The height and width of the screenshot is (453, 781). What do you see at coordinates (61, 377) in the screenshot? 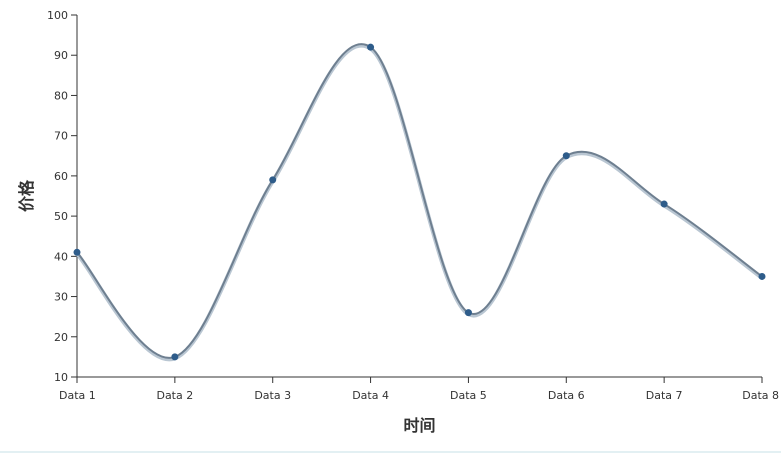
I see `y-tick-label: 10` at bounding box center [61, 377].